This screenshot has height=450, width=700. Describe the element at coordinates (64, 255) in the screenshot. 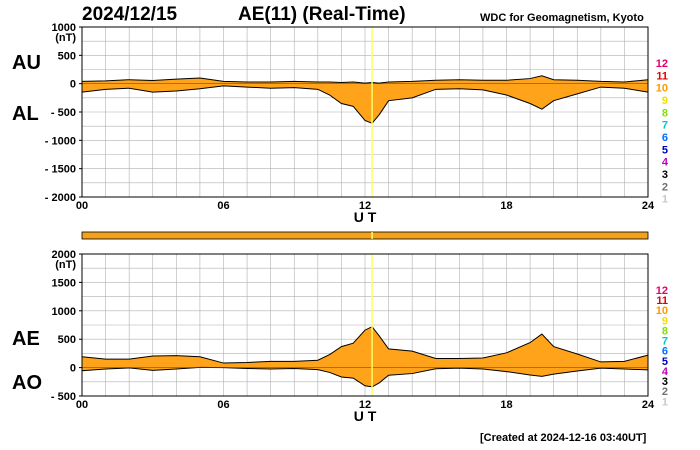

I see `y-tick-label: 2000` at that location.